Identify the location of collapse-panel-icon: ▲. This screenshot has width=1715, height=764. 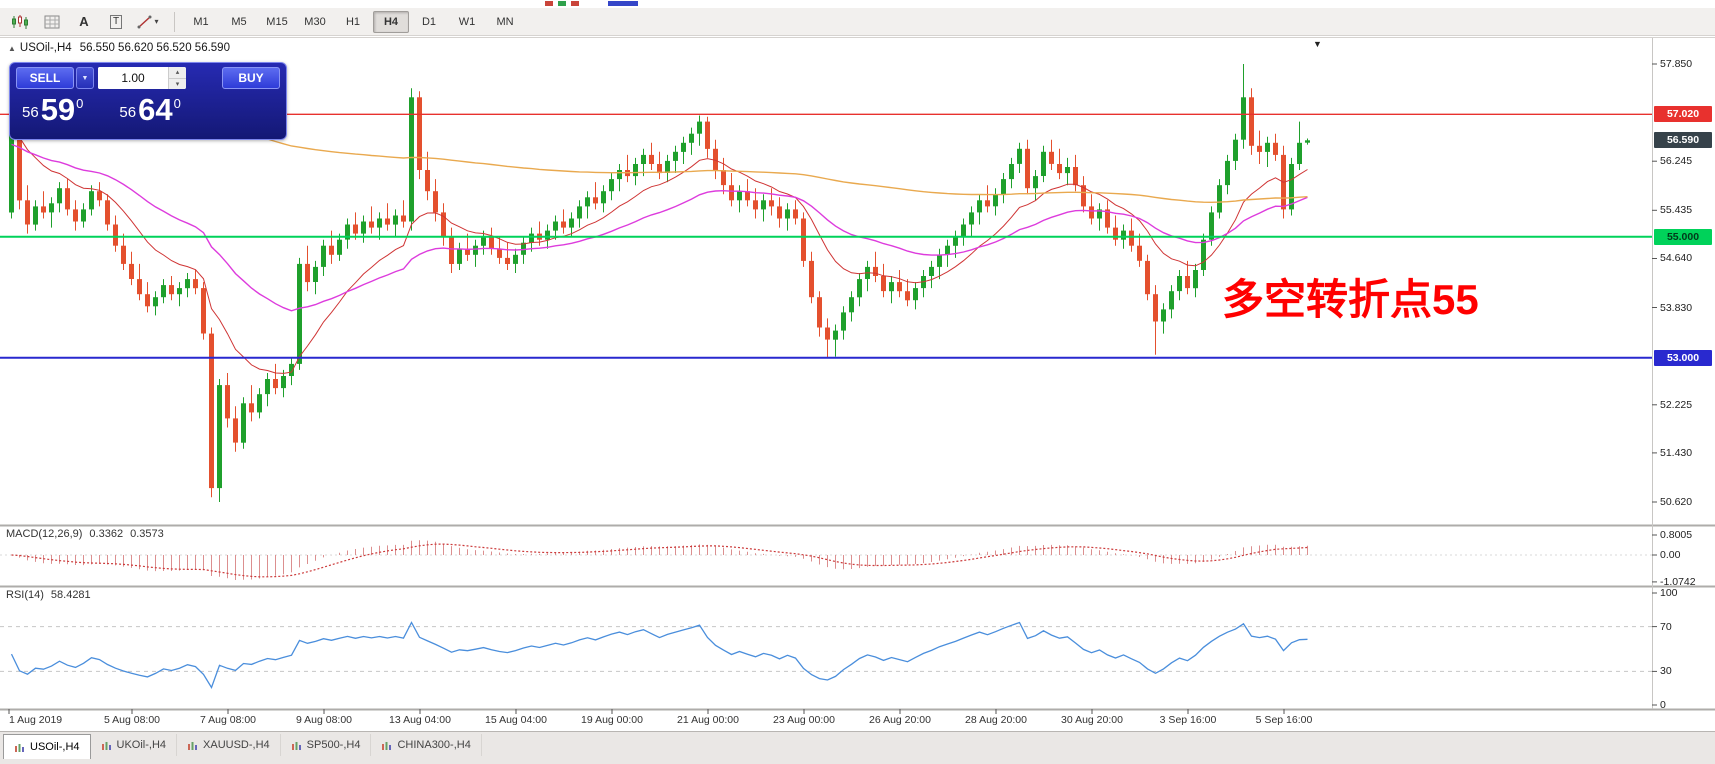
(12, 48).